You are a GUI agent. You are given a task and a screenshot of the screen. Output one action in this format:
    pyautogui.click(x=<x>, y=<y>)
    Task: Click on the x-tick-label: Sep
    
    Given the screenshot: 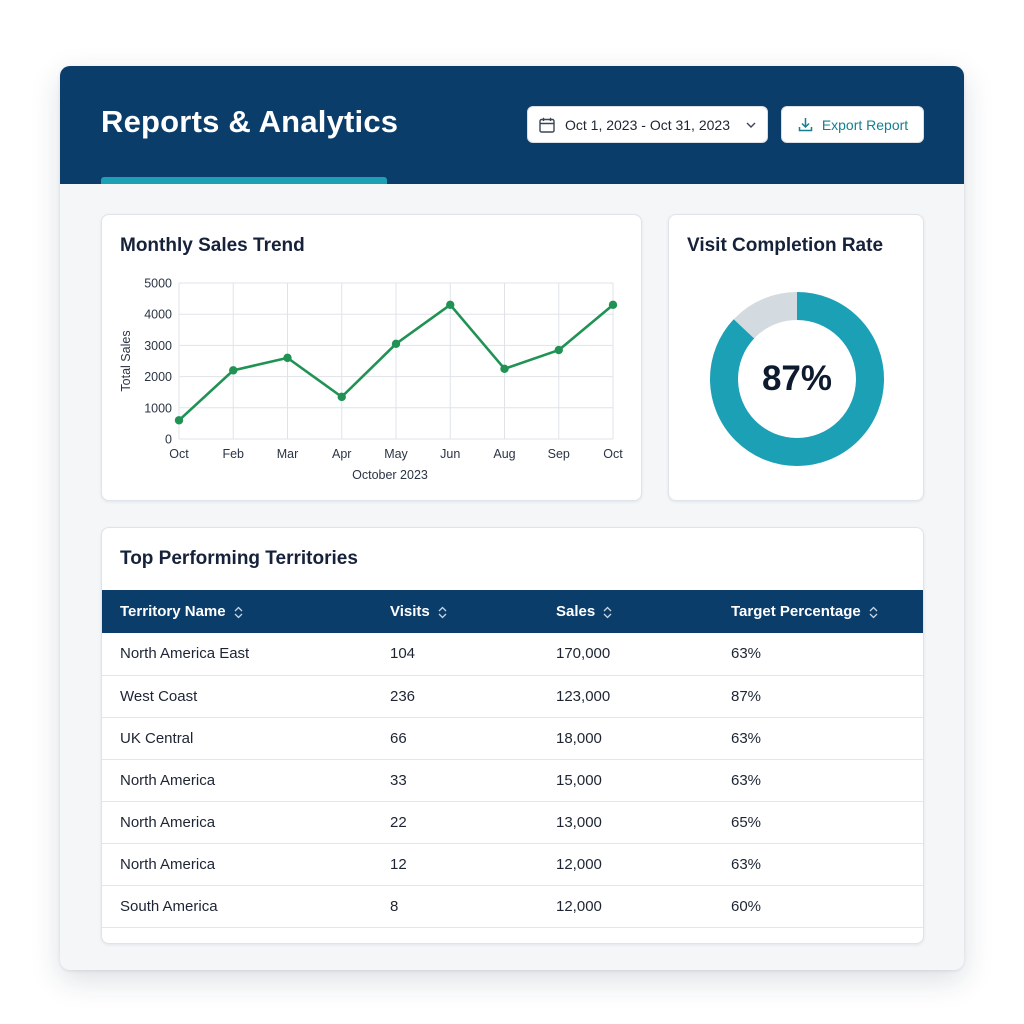 What is the action you would take?
    pyautogui.click(x=559, y=454)
    